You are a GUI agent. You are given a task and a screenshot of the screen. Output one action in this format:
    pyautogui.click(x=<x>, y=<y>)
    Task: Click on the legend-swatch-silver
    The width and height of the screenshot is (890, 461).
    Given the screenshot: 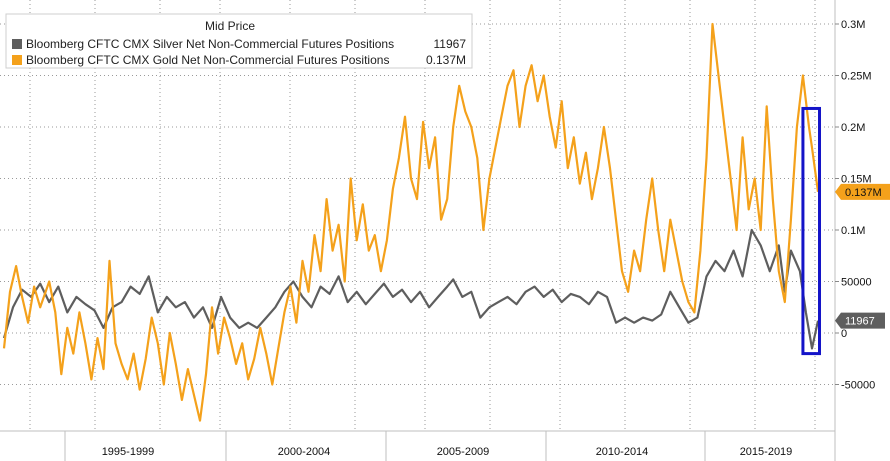 What is the action you would take?
    pyautogui.click(x=17, y=44)
    